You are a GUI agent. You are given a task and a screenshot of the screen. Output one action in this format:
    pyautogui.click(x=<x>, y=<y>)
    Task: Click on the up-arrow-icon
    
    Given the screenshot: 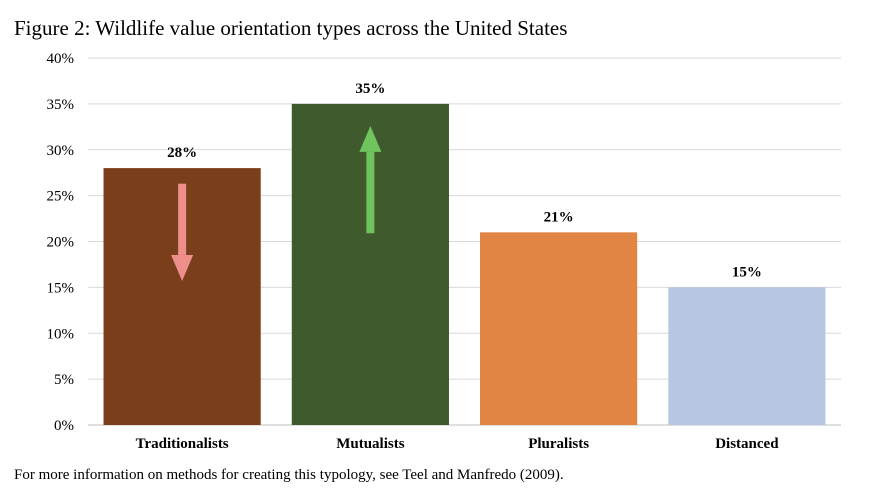 What is the action you would take?
    pyautogui.click(x=370, y=179)
    